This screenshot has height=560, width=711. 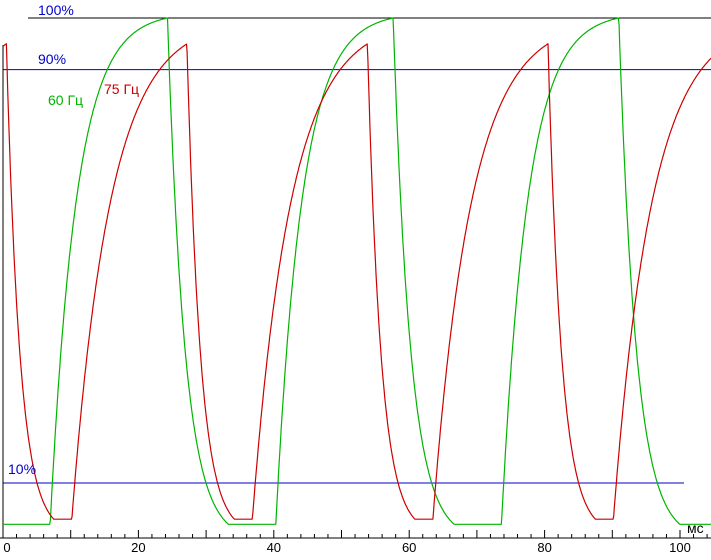 I want to click on x-axis-tick-label: 80, so click(x=544, y=547).